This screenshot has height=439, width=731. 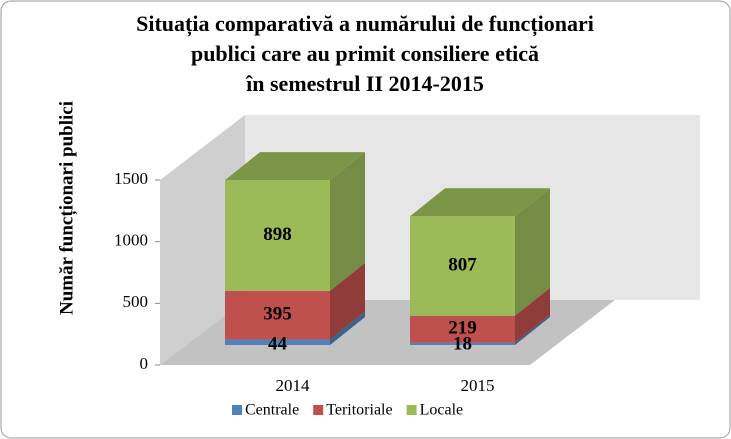 What do you see at coordinates (272, 410) in the screenshot?
I see `legend-label: Centrale` at bounding box center [272, 410].